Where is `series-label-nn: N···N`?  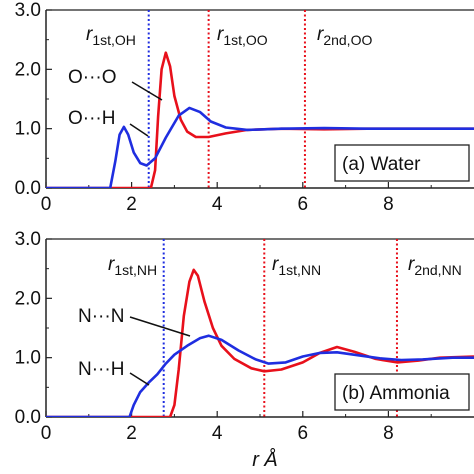
series-label-nn: N···N is located at coordinates (101, 316).